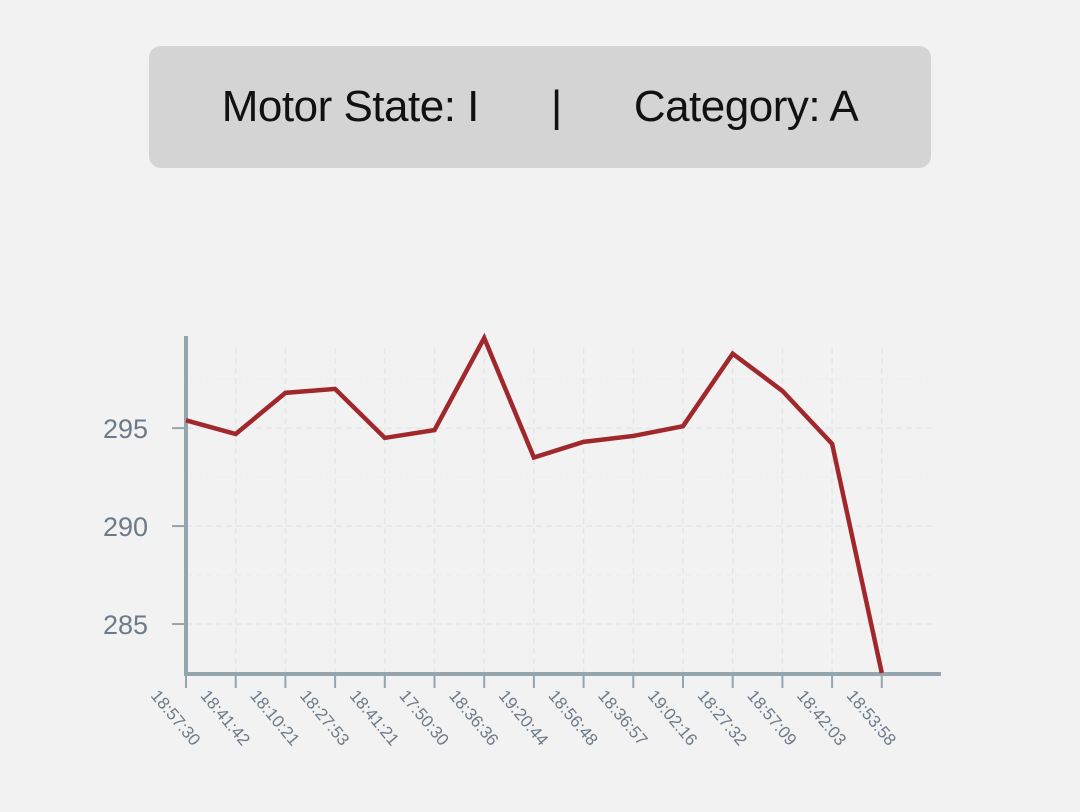 The height and width of the screenshot is (812, 1080). I want to click on x-tick-label: 18:36:36, so click(473, 717).